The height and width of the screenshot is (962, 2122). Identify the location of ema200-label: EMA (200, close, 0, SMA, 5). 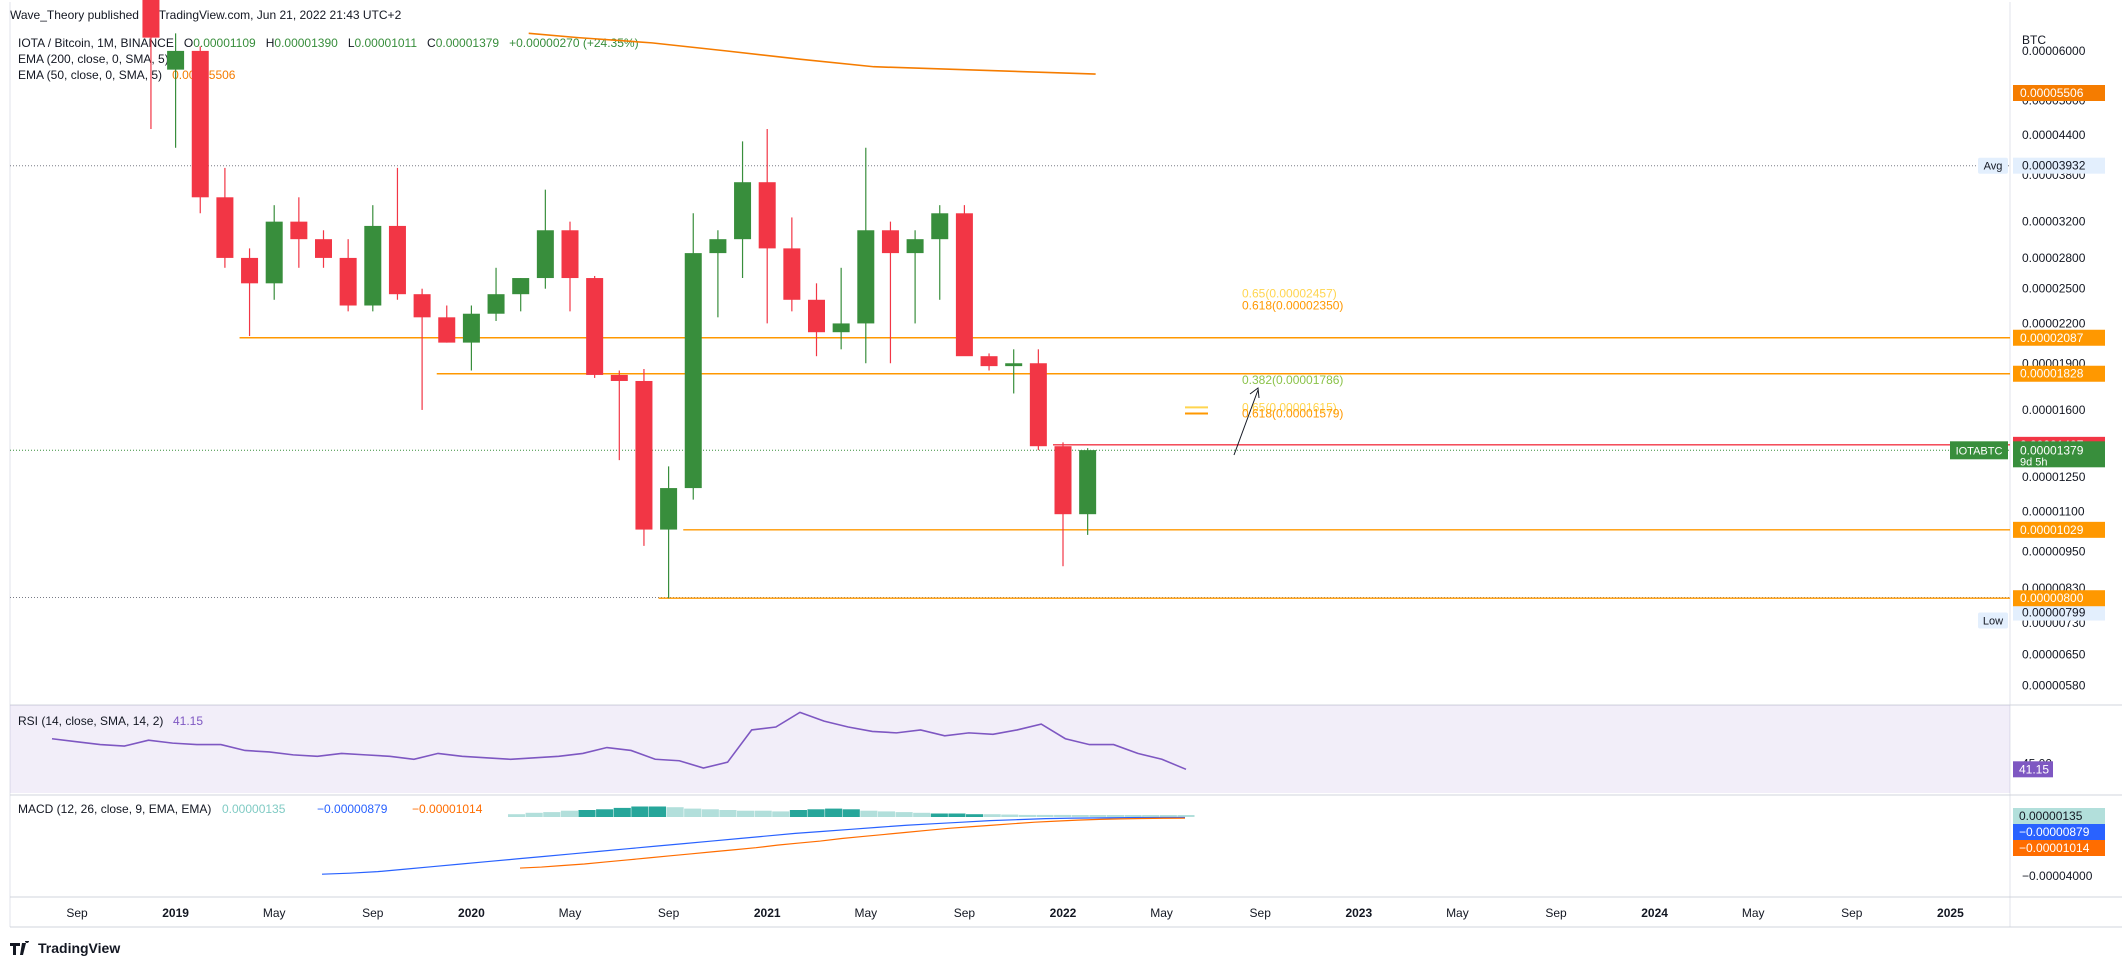
(93, 59).